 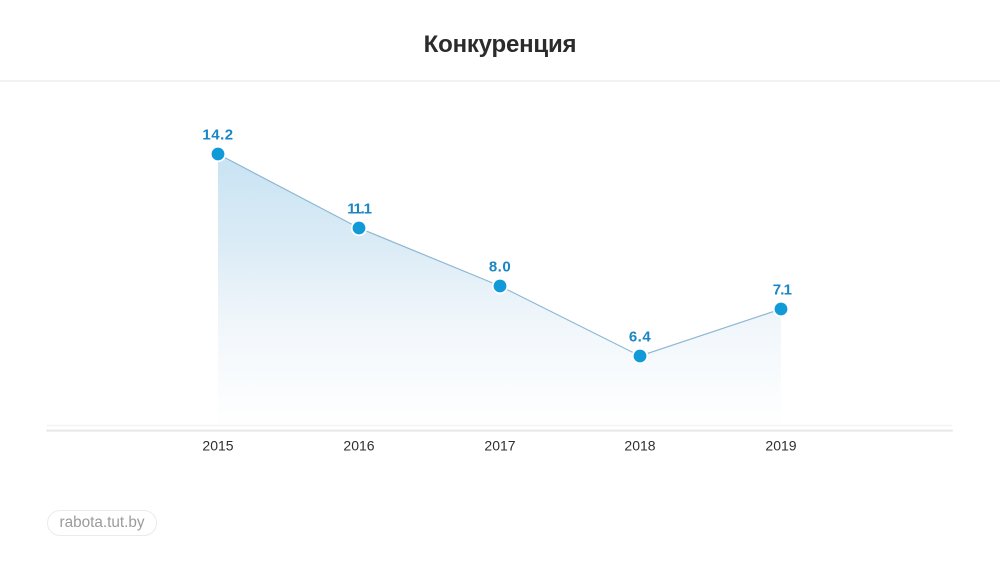 I want to click on svg-text: 8.0, so click(x=500, y=267).